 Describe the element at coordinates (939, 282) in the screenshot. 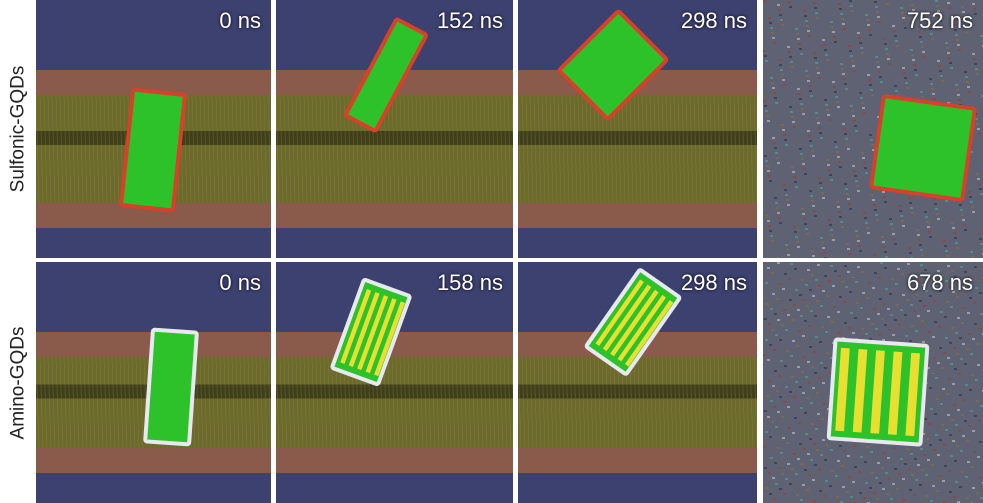

I see `time-label: 678 ns` at that location.